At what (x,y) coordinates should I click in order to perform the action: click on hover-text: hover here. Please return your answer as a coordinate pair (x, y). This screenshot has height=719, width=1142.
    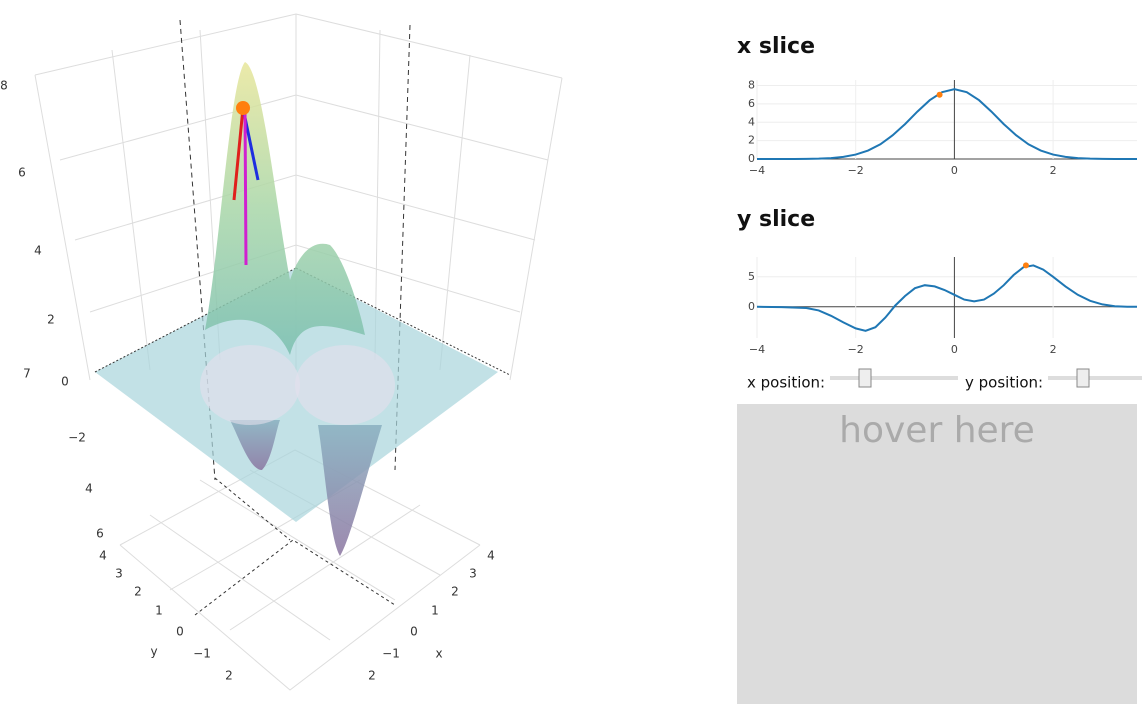
    Looking at the image, I should click on (937, 430).